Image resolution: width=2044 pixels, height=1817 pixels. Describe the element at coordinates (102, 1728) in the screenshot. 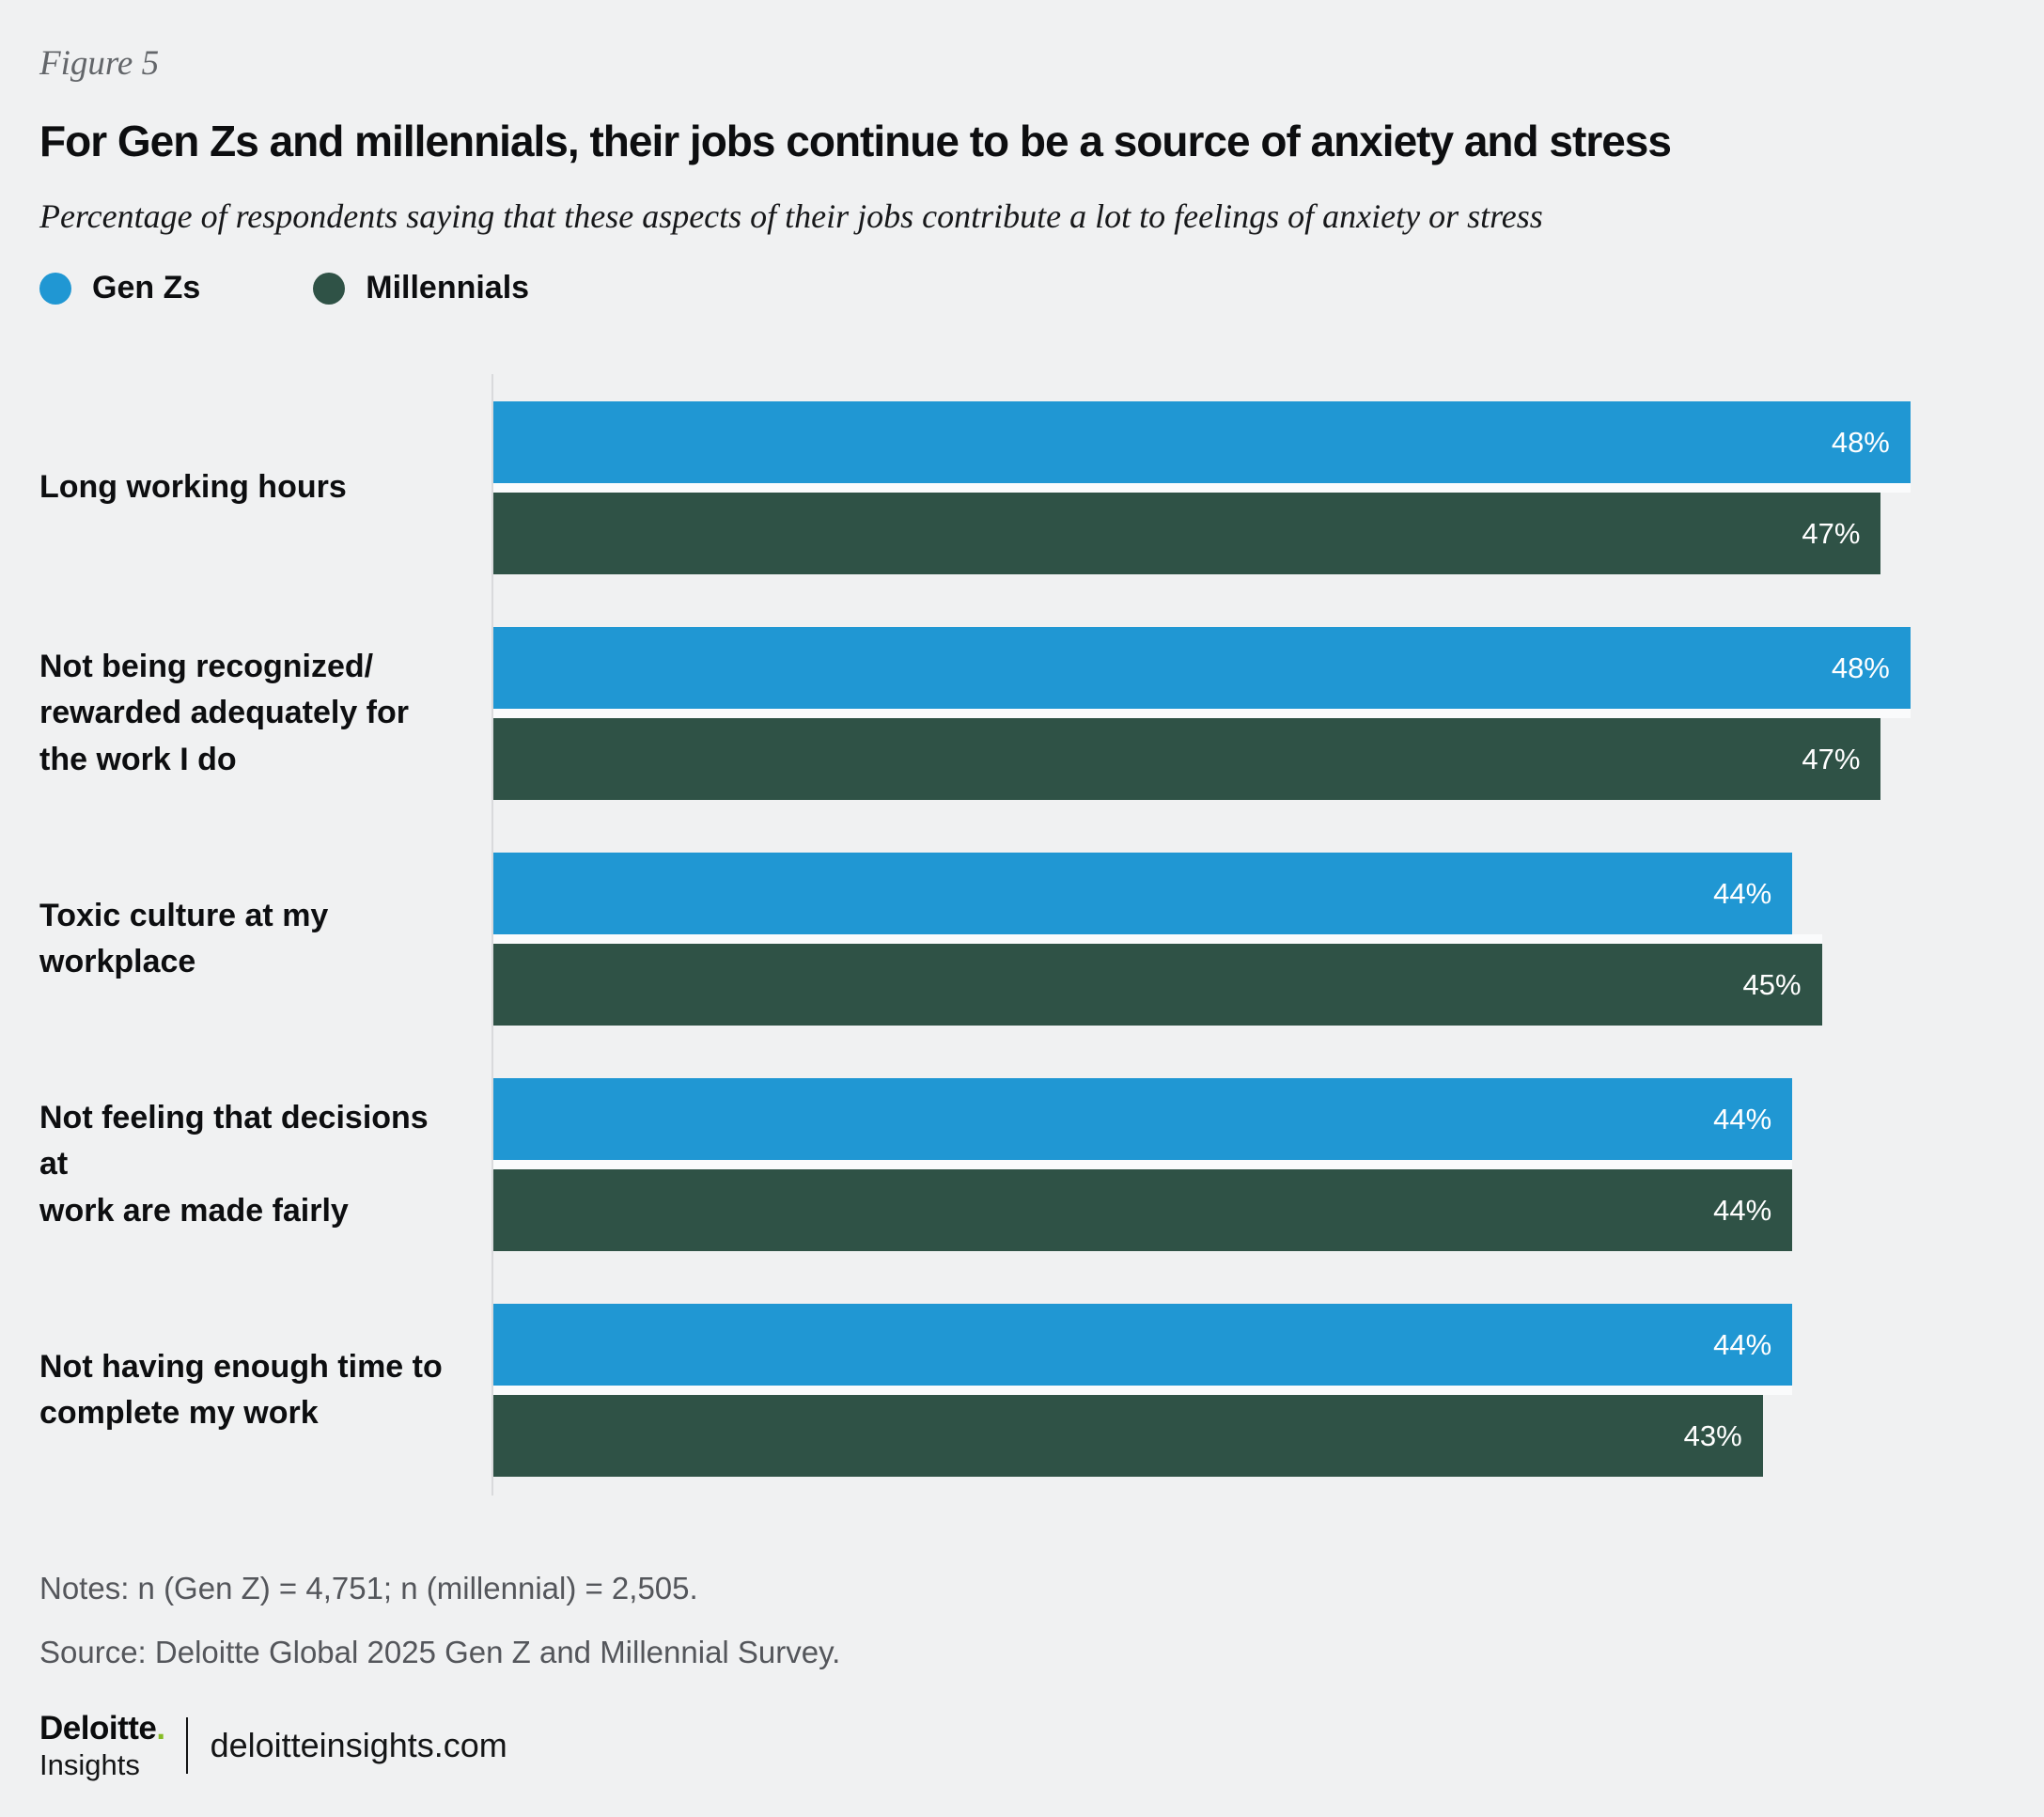

I see `deloitte-wordmark: Deloitte.` at that location.